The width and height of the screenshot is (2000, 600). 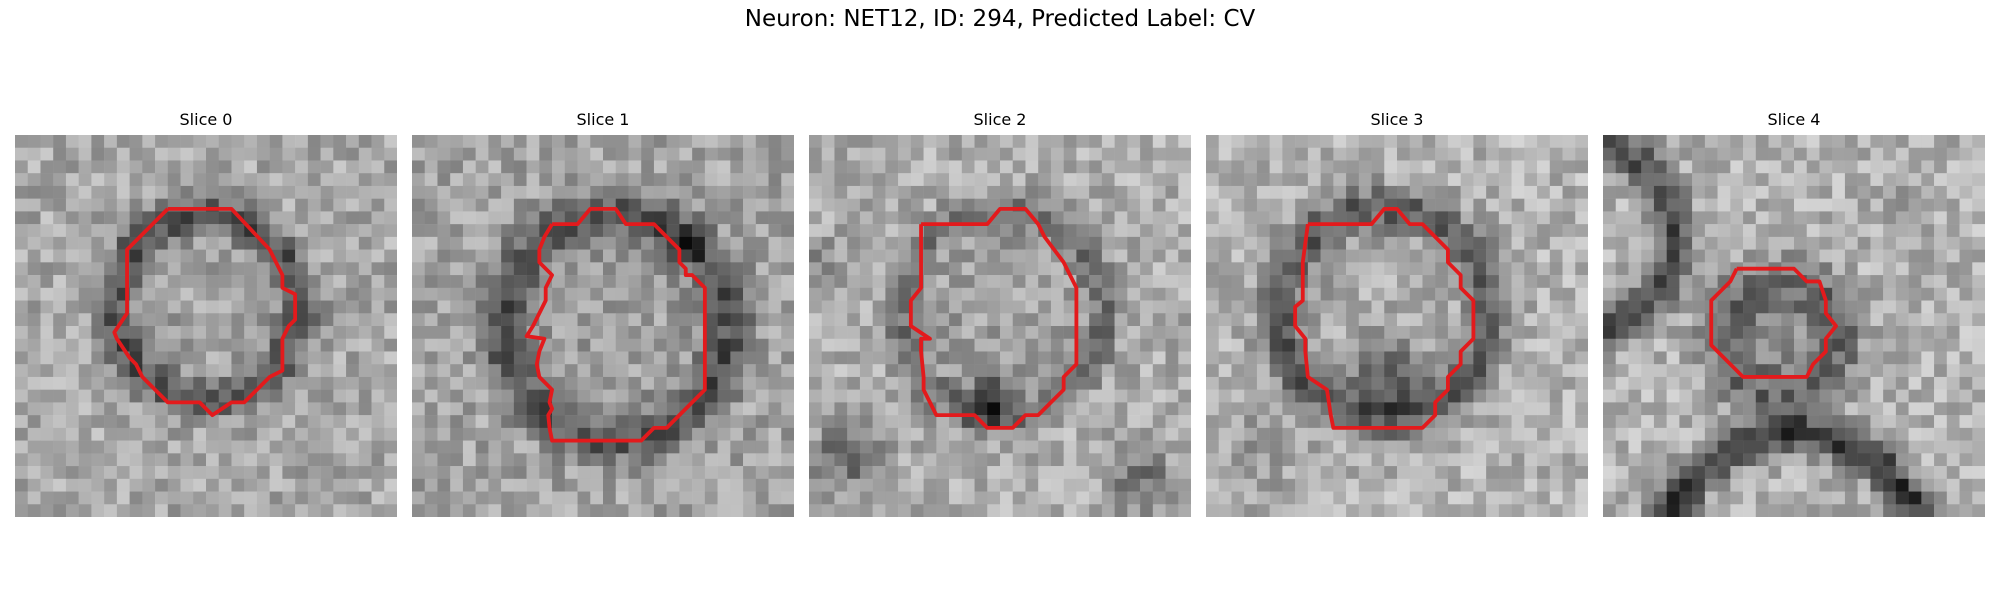 I want to click on slice-panel-0: Slice 0, so click(x=206, y=312).